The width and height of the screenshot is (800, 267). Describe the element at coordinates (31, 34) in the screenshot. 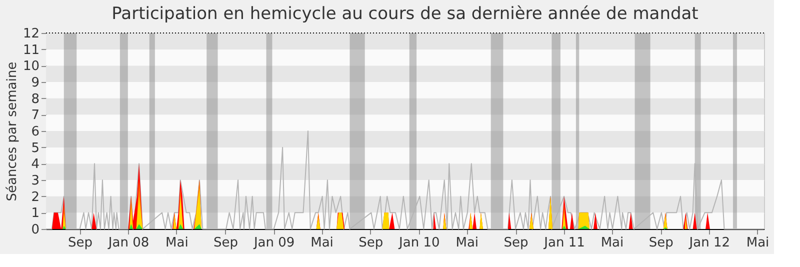

I see `y-tick-label: 12` at that location.